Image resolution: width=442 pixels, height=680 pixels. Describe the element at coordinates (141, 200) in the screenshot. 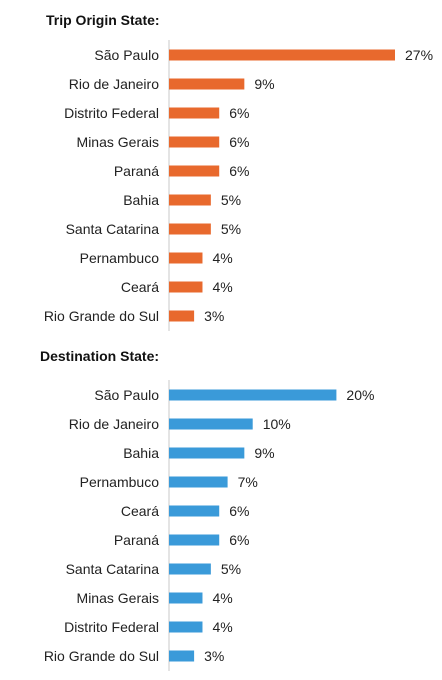

I see `origin-category-label: Bahia` at that location.